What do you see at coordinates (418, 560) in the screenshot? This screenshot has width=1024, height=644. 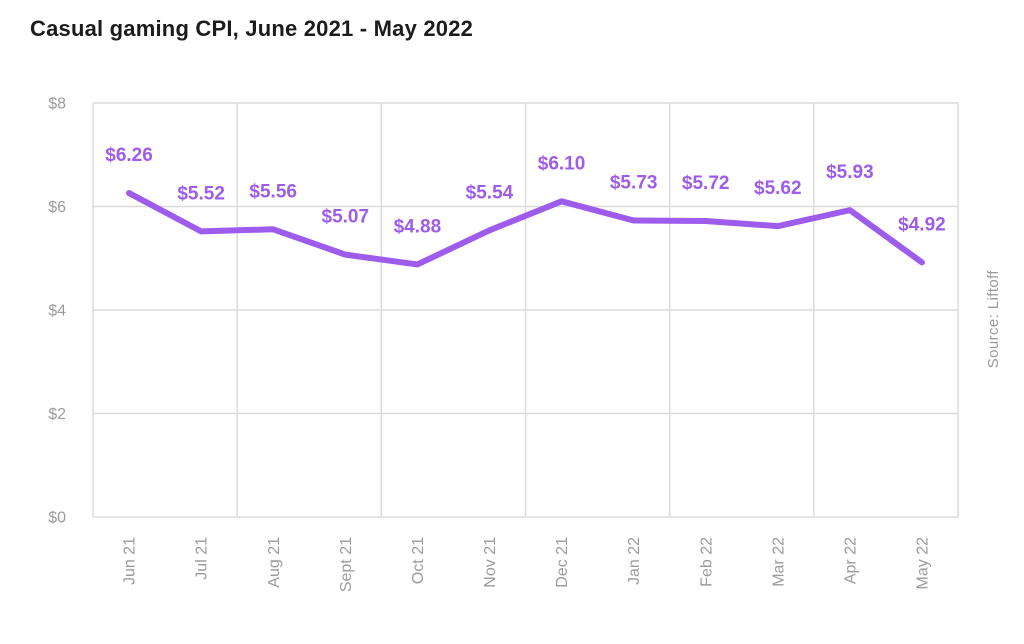 I see `x-tick-label: Oct 21` at bounding box center [418, 560].